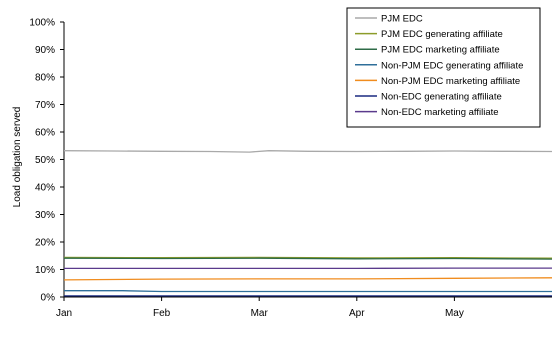 This screenshot has height=350, width=552. What do you see at coordinates (64, 313) in the screenshot?
I see `x-tick-label: Jan` at bounding box center [64, 313].